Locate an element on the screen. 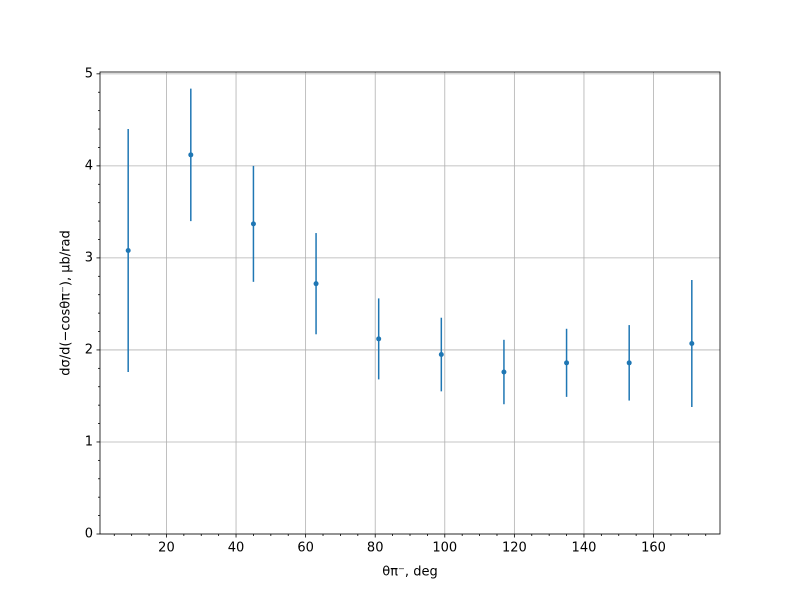  y-axis-label: dσ/d(−cosθπ⁻), μb/rad is located at coordinates (66, 302).